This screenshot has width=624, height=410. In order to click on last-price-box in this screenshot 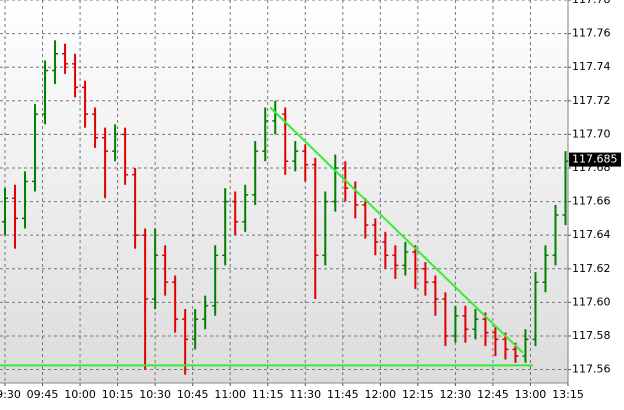, I will do `click(595, 159)`.